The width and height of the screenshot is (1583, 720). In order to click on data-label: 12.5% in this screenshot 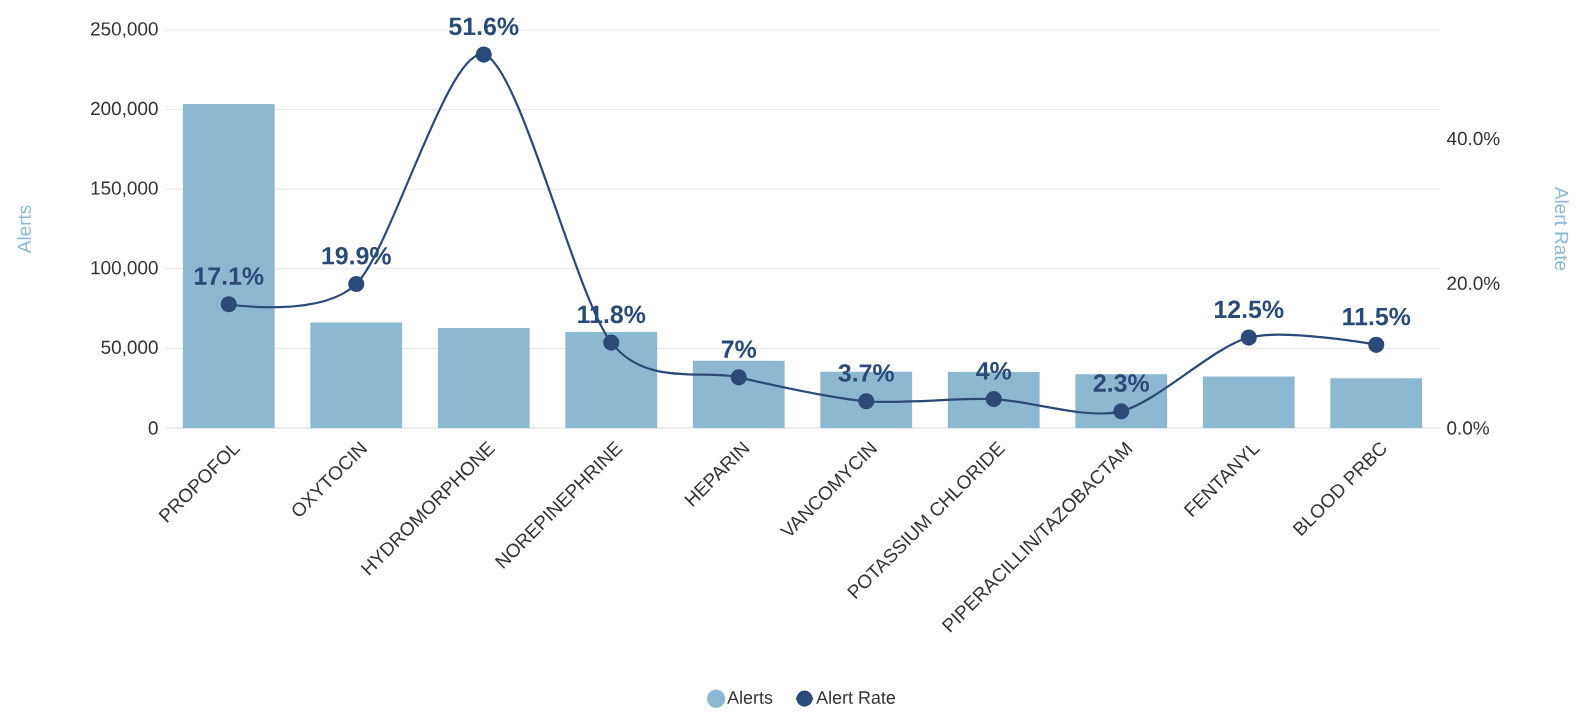, I will do `click(1249, 309)`.